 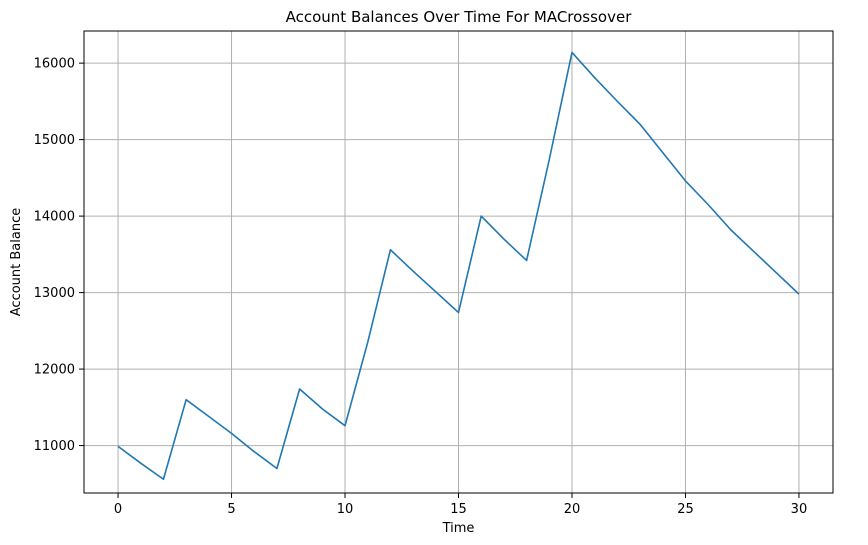 I want to click on y-axis-ticks: 11000 12000 13000 14000 15000 16000, so click(x=59, y=255).